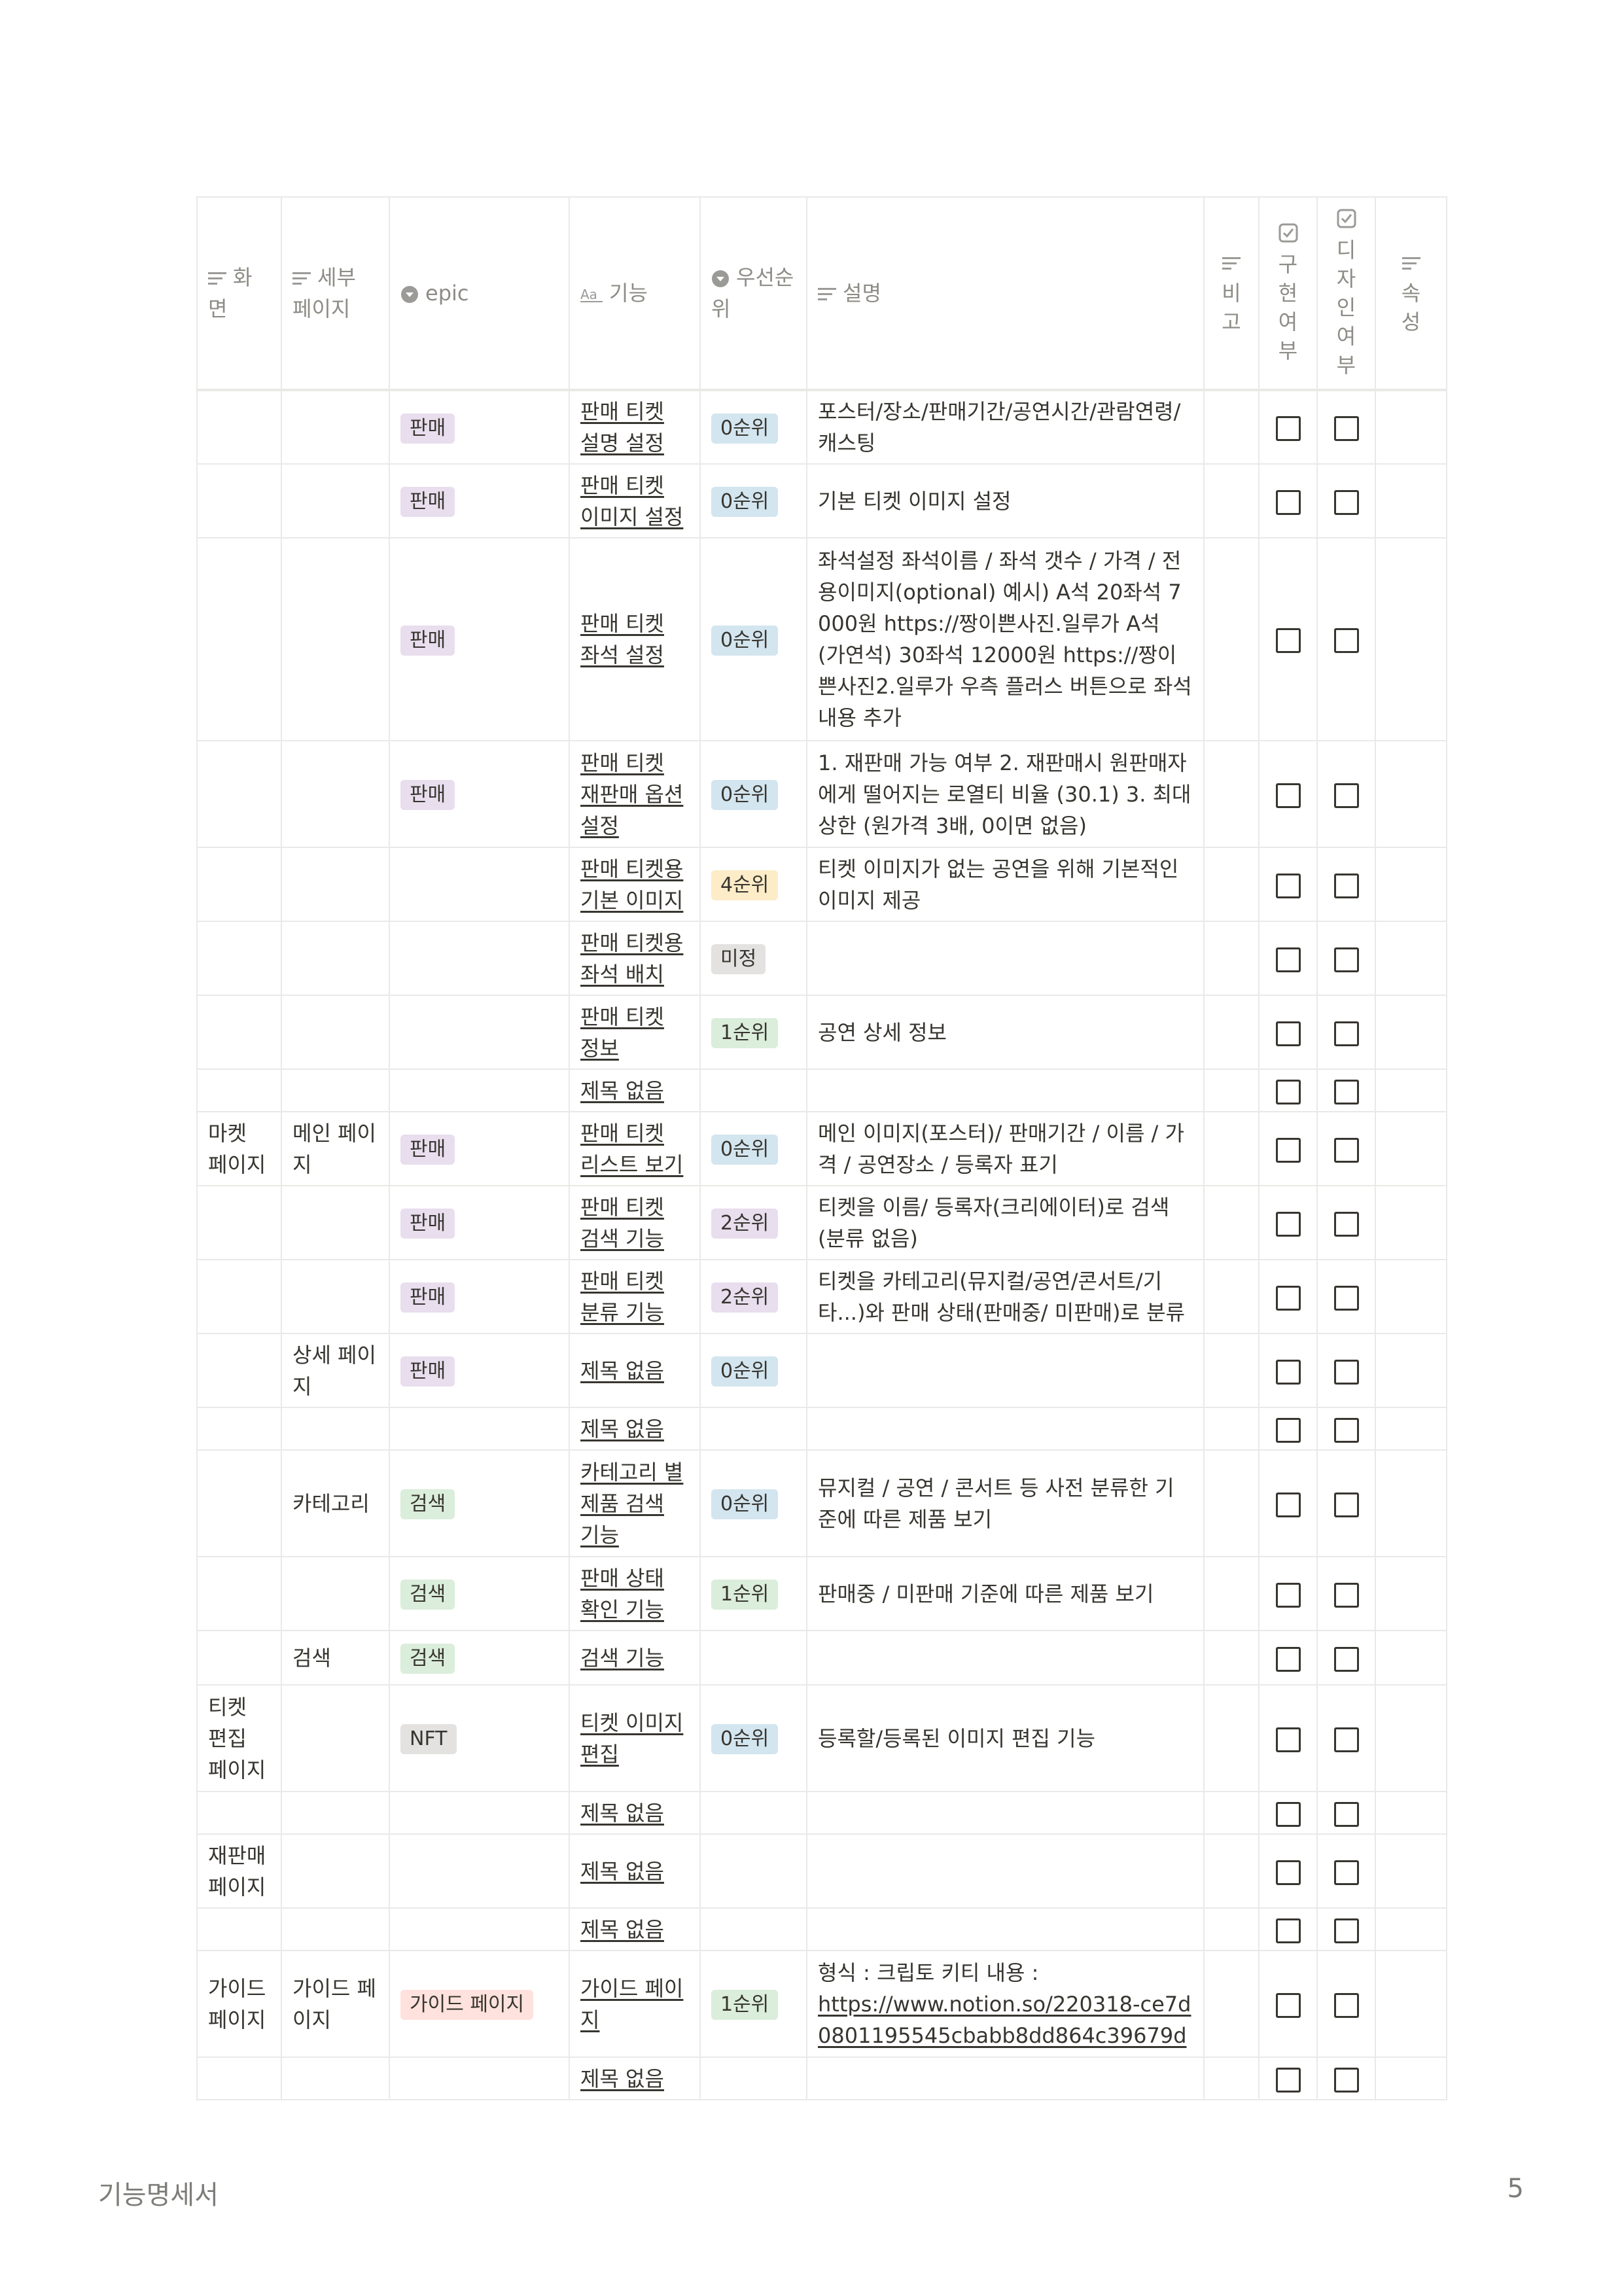  What do you see at coordinates (753, 885) in the screenshot?
I see `cell-priority: 4순위` at bounding box center [753, 885].